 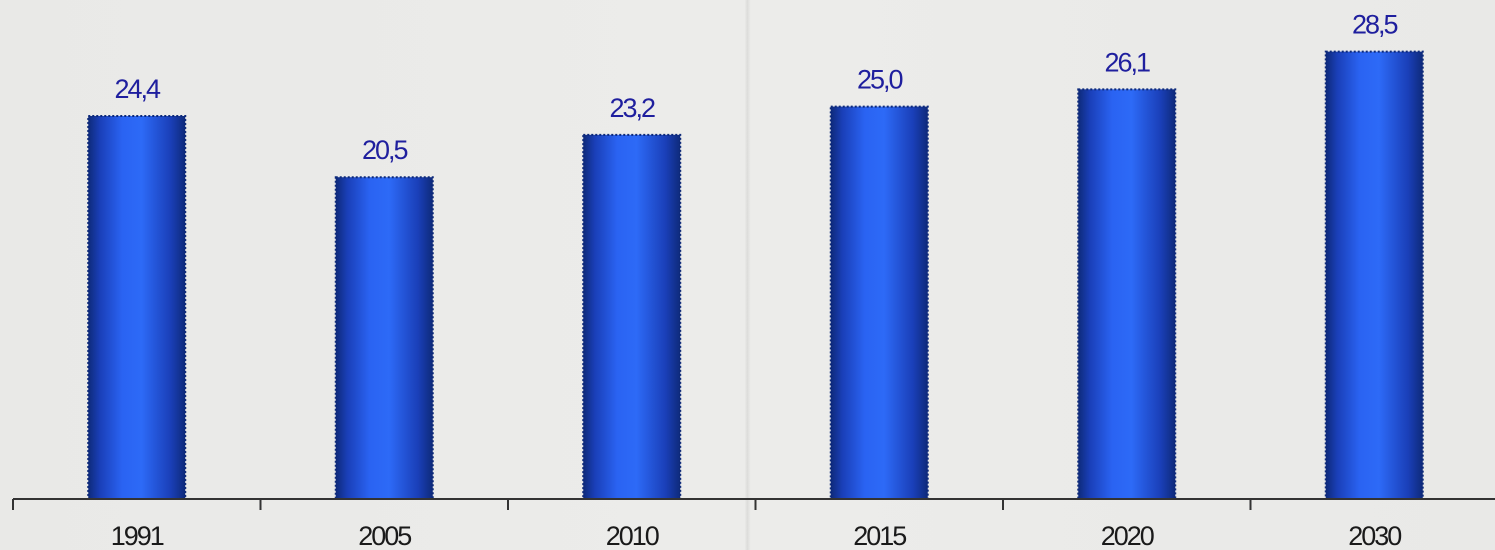 What do you see at coordinates (879, 302) in the screenshot?
I see `bar-2015` at bounding box center [879, 302].